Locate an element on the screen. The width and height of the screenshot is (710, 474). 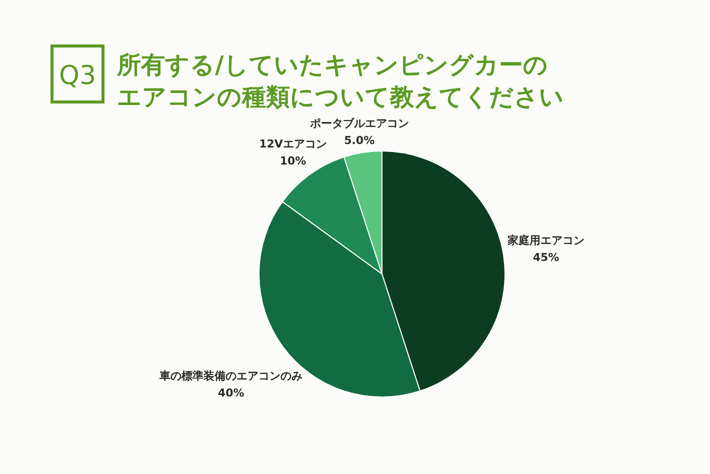
slice-label: ポータブルエアコン is located at coordinates (358, 123).